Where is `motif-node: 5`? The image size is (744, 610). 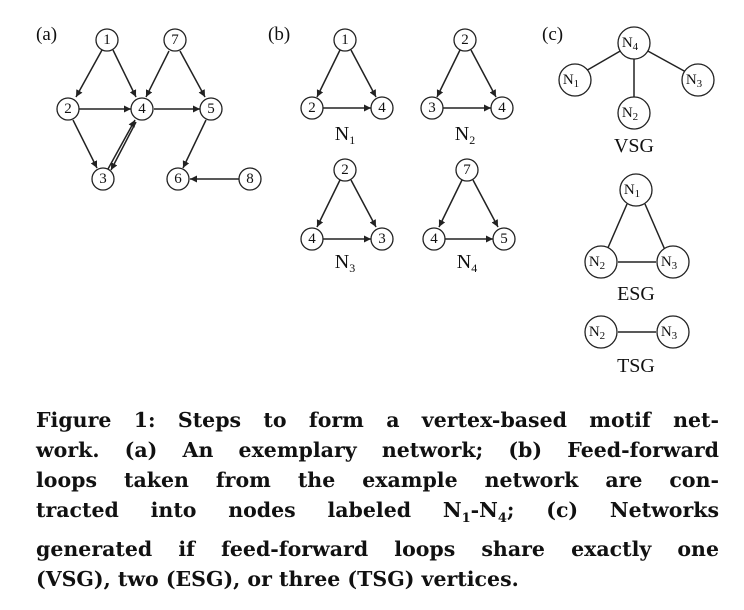 motif-node: 5 is located at coordinates (504, 239).